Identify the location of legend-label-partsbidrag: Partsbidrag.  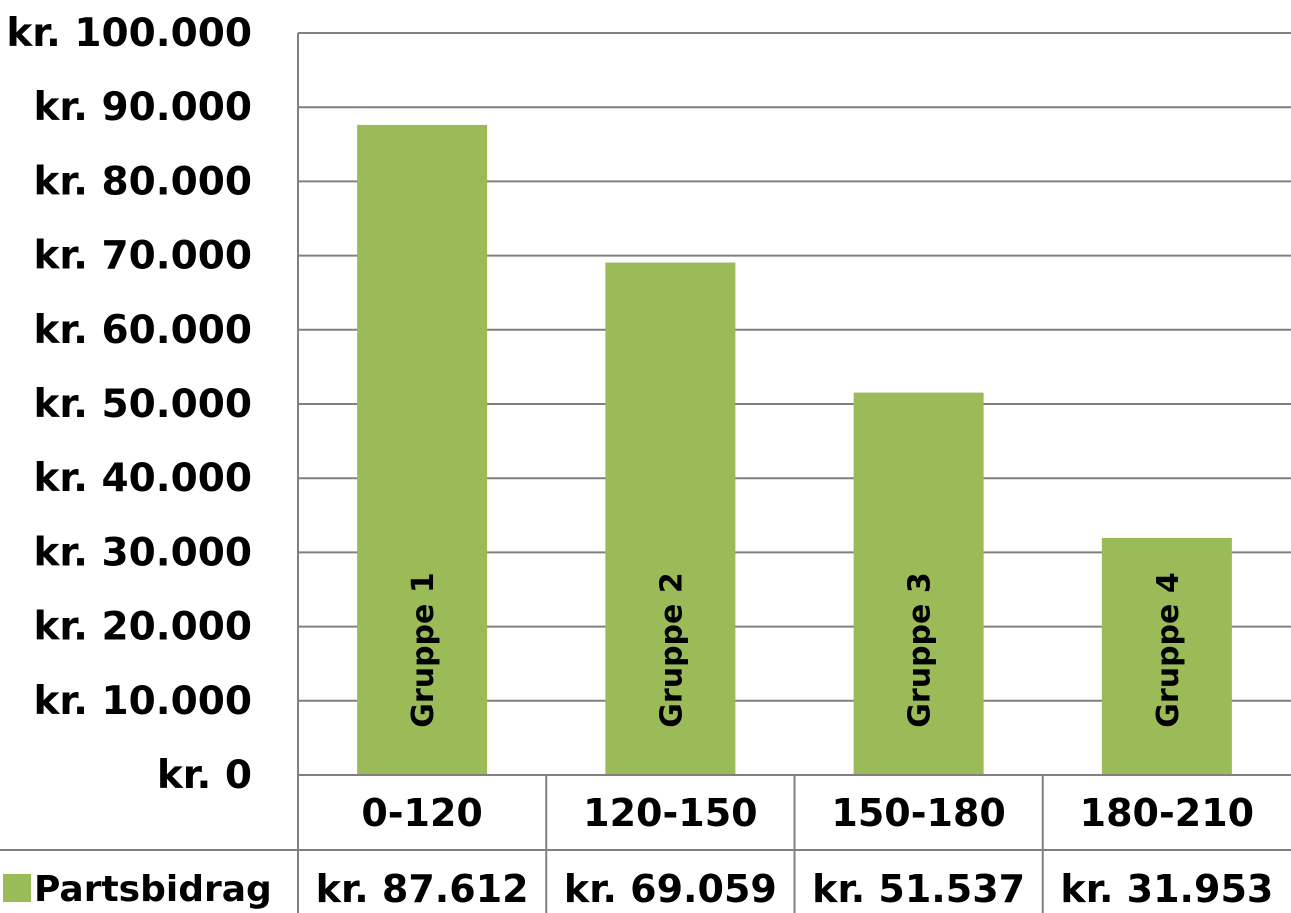
(153, 889).